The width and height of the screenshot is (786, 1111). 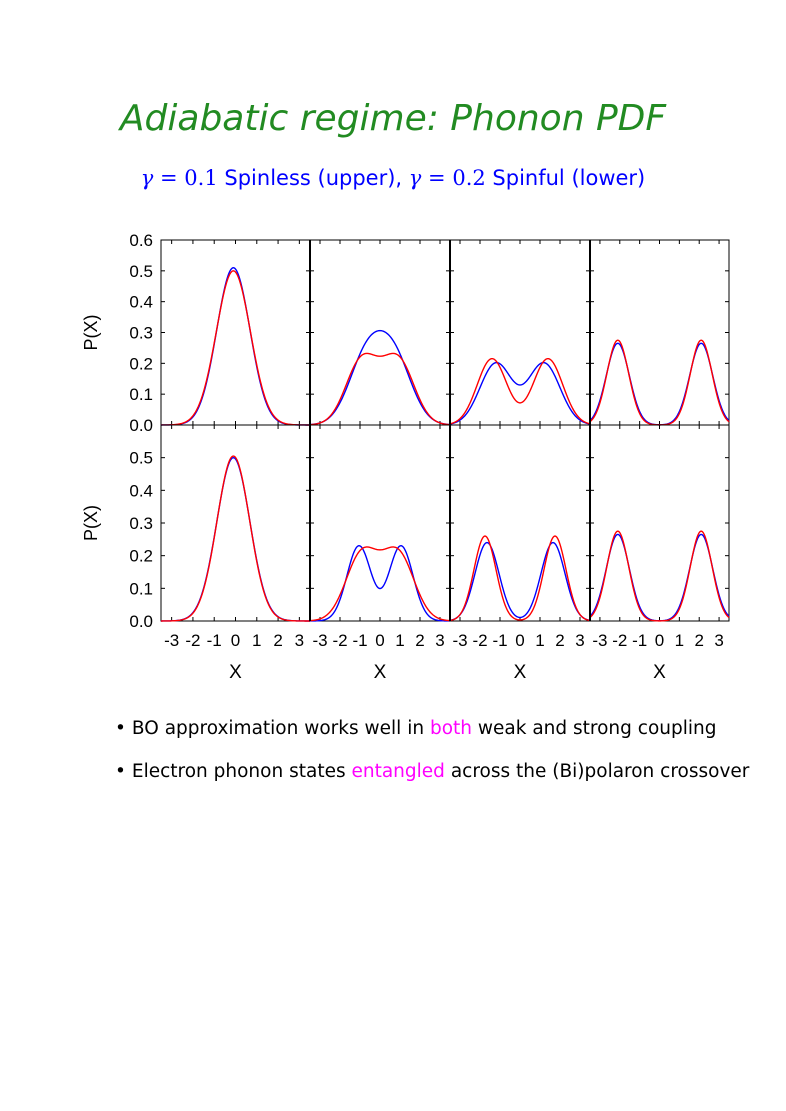 What do you see at coordinates (278, 728) in the screenshot?
I see `bullet-text: BO approximation works well in` at bounding box center [278, 728].